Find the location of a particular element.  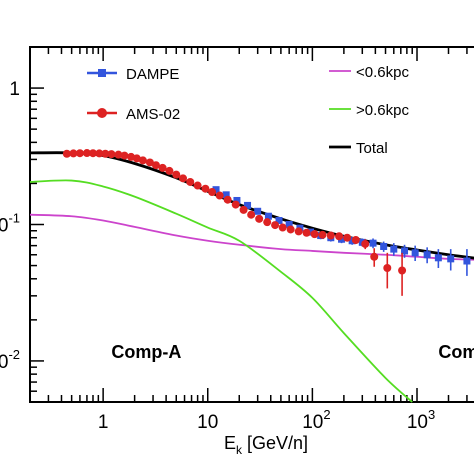

legend-label: DAMPE is located at coordinates (152, 74).